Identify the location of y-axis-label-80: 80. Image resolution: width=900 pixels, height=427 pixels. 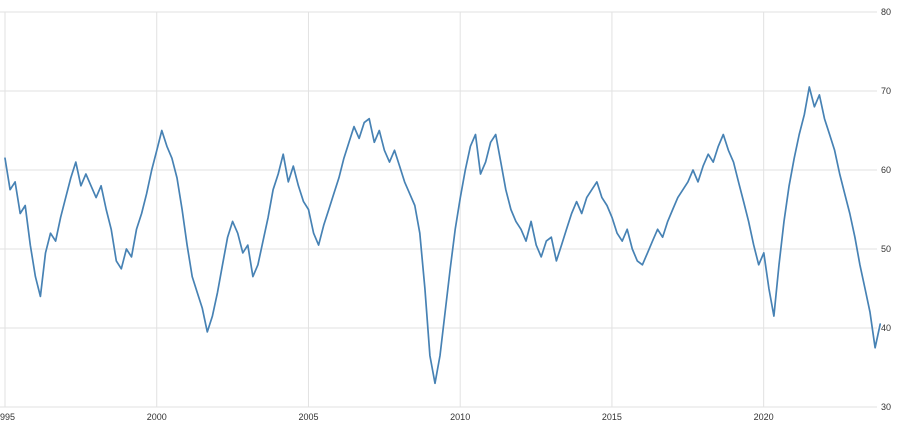
(886, 12).